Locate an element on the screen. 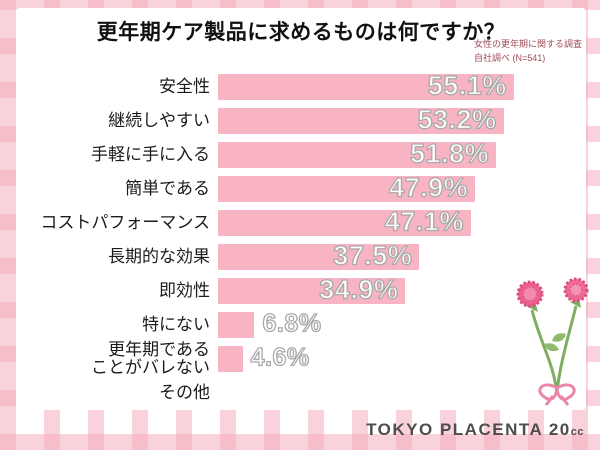 Image resolution: width=600 pixels, height=450 pixels. chart-title: 更年期ケア製品に求めるものは何ですか？ is located at coordinates (301, 32).